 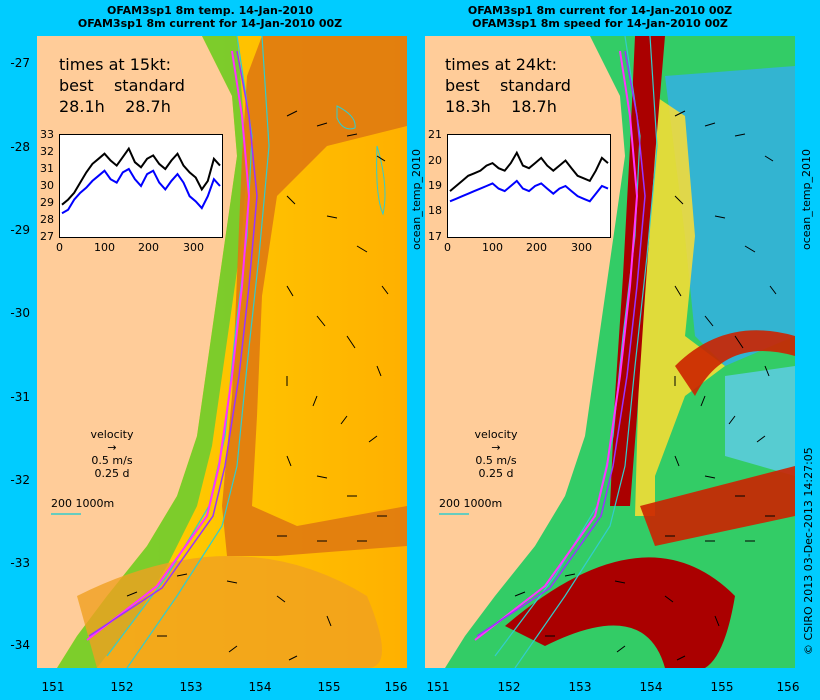 What do you see at coordinates (808, 551) in the screenshot?
I see `credit-label: © CSIRO 2013 03-Dec-2013 14:27:05` at bounding box center [808, 551].